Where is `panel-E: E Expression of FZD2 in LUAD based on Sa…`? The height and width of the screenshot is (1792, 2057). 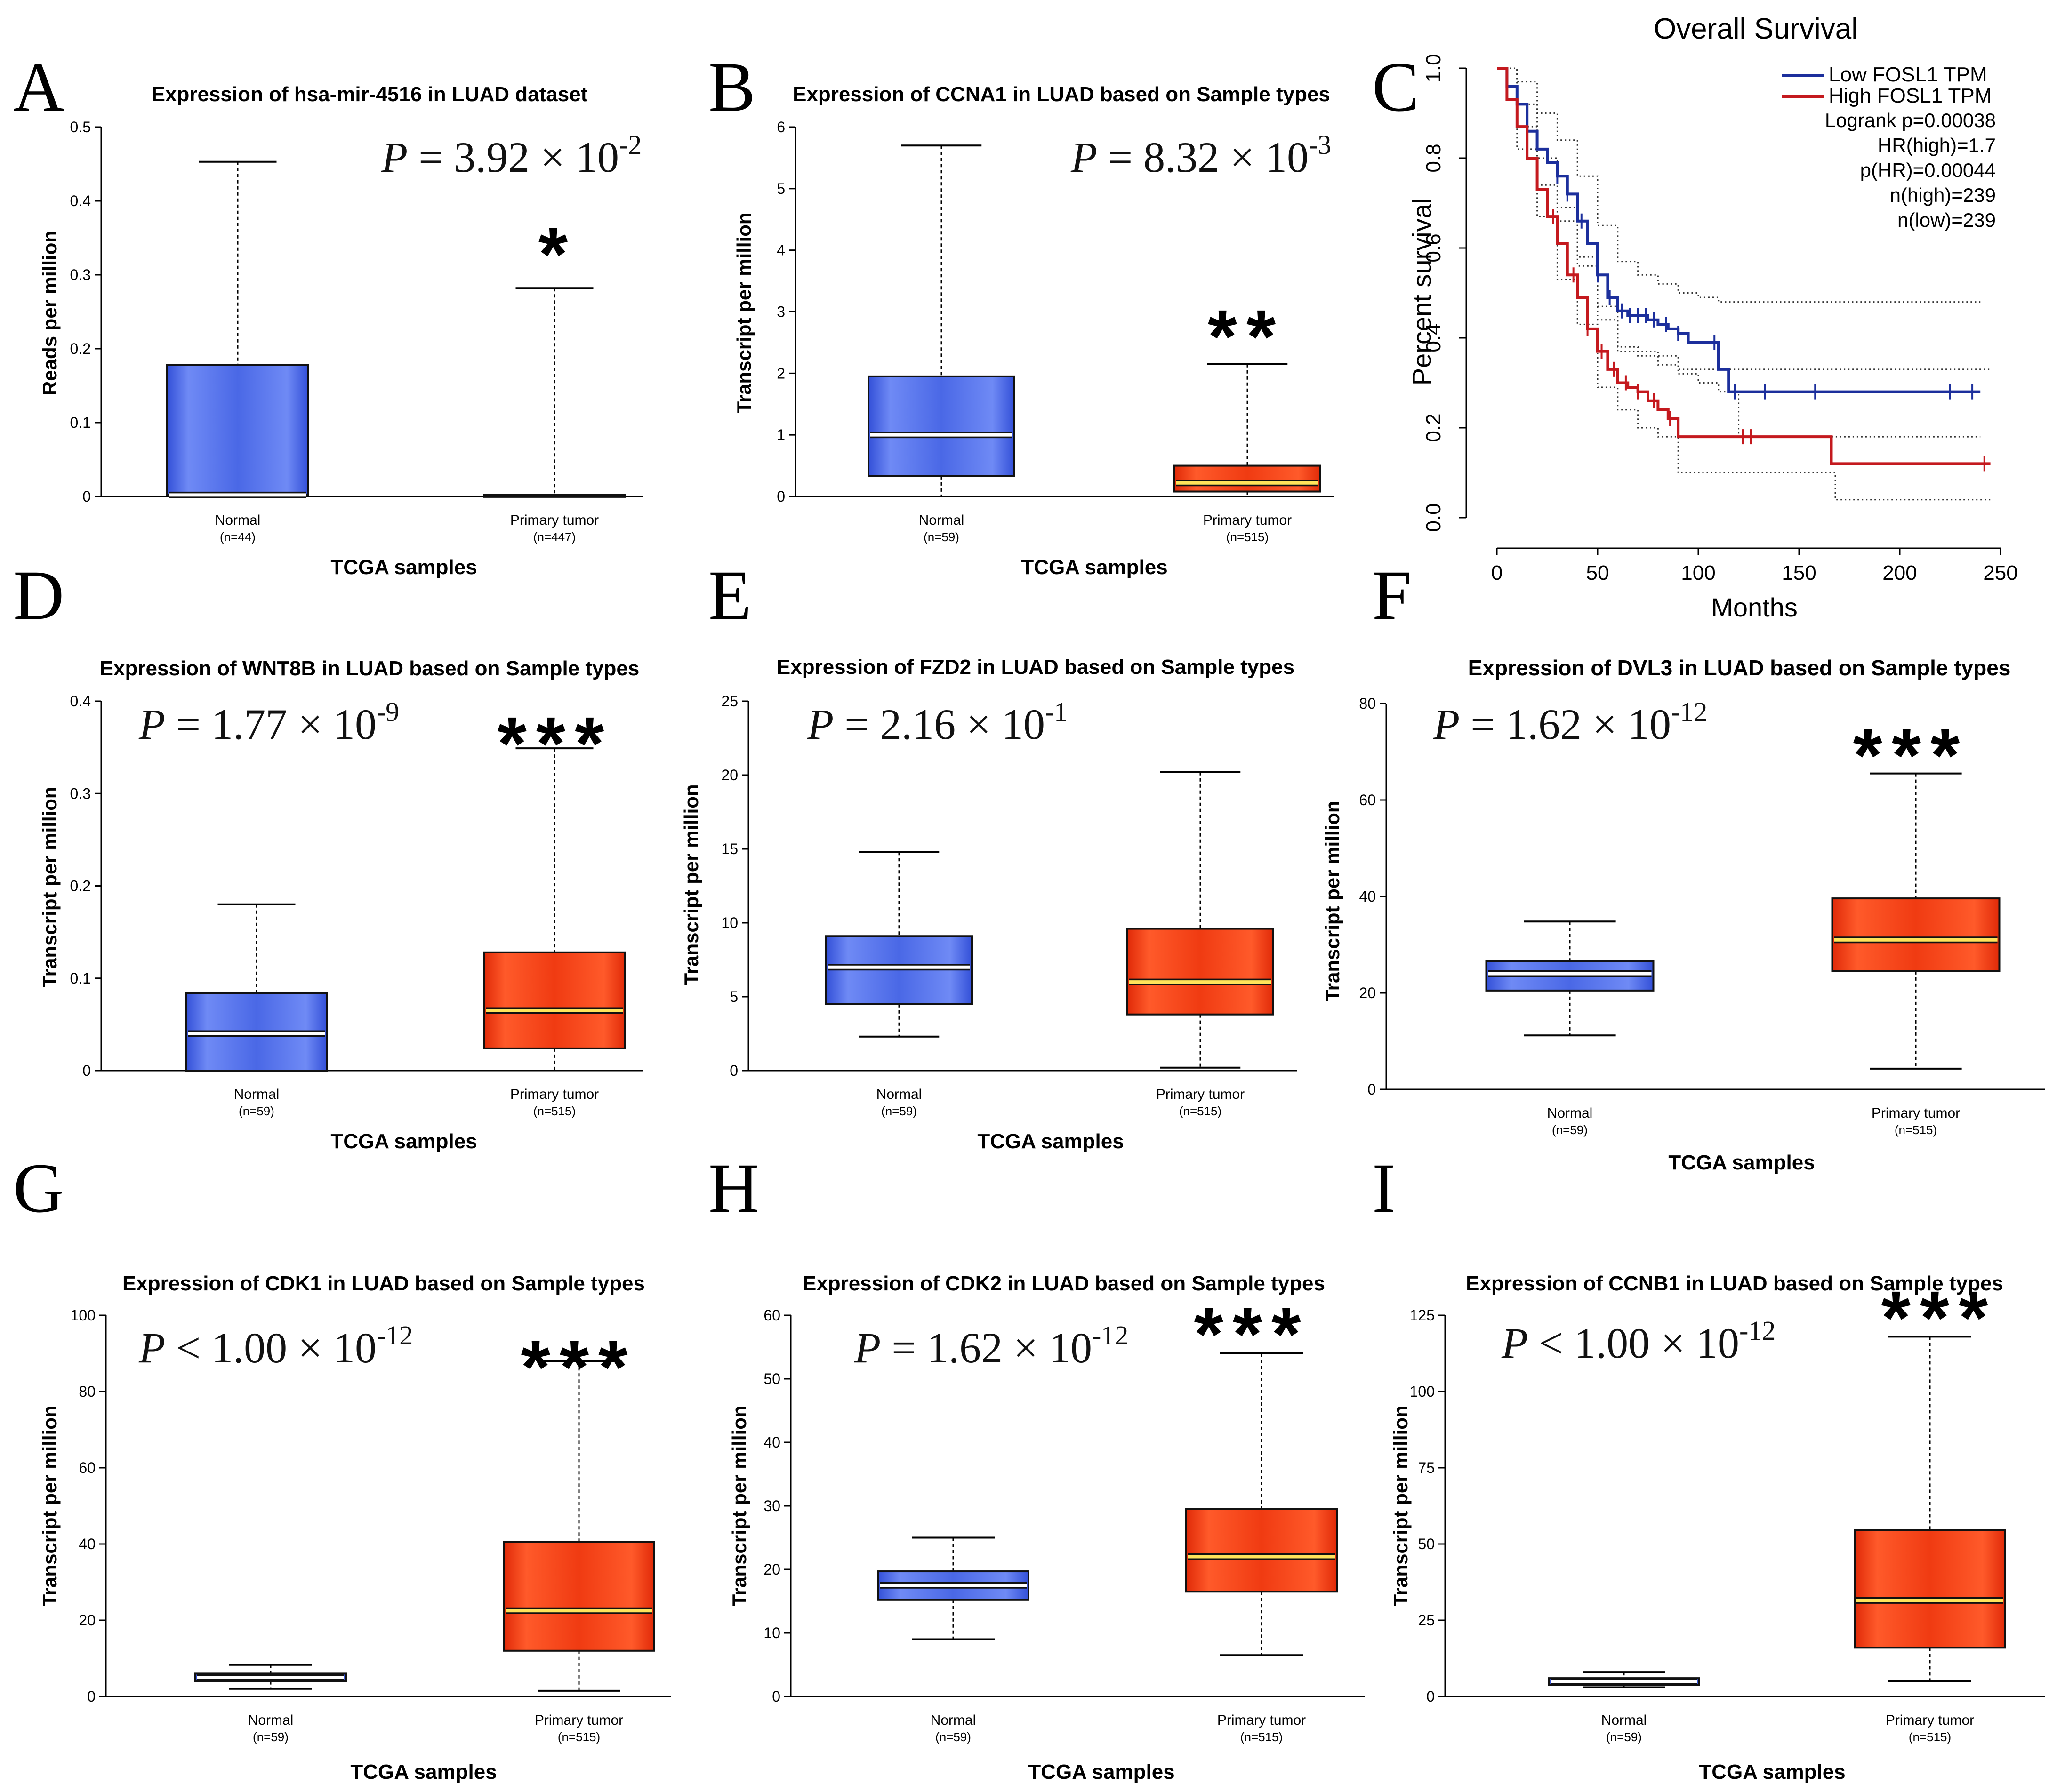
panel-E: E Expression of FZD2 in LUAD based on Sa… is located at coordinates (989, 854).